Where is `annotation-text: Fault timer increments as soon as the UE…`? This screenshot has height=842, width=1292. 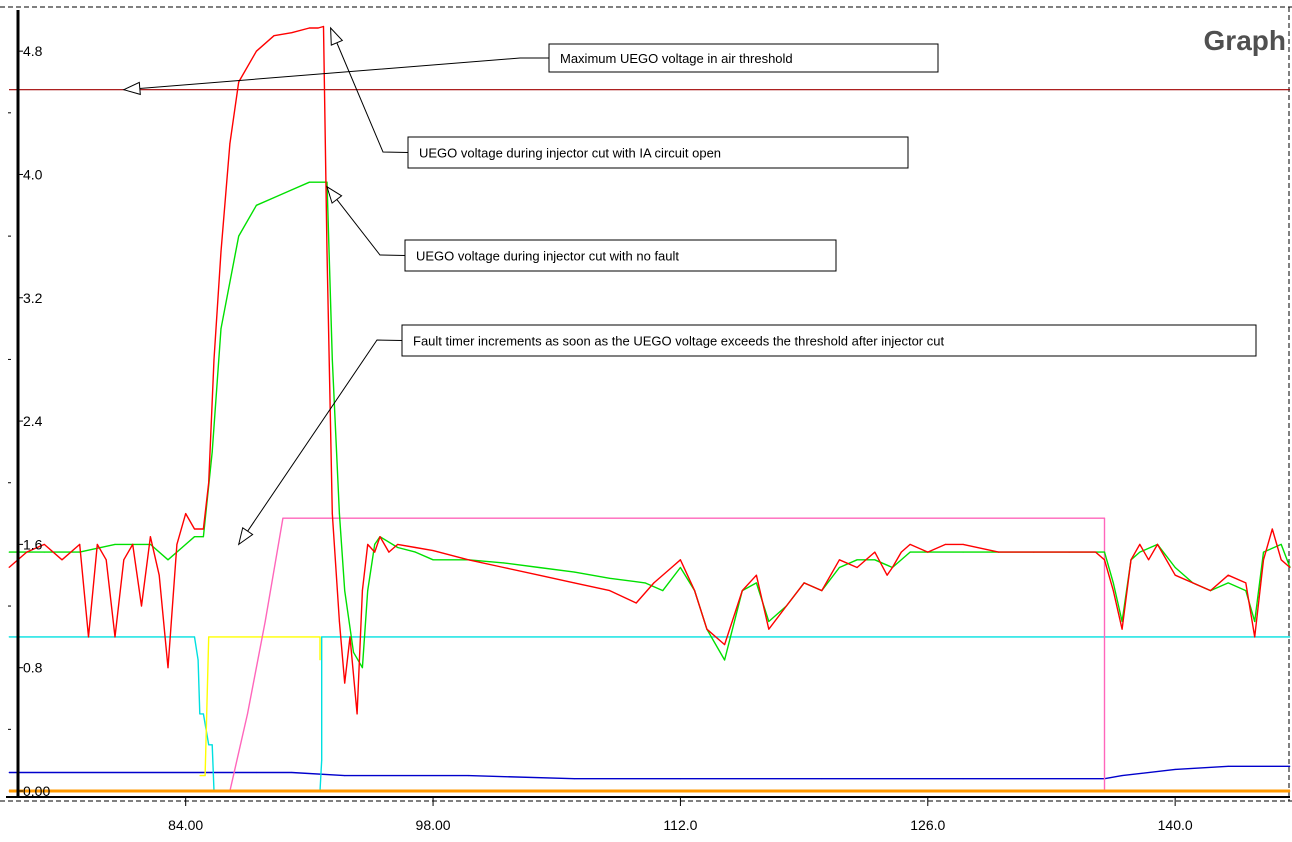
annotation-text: Fault timer increments as soon as the UE… is located at coordinates (678, 341).